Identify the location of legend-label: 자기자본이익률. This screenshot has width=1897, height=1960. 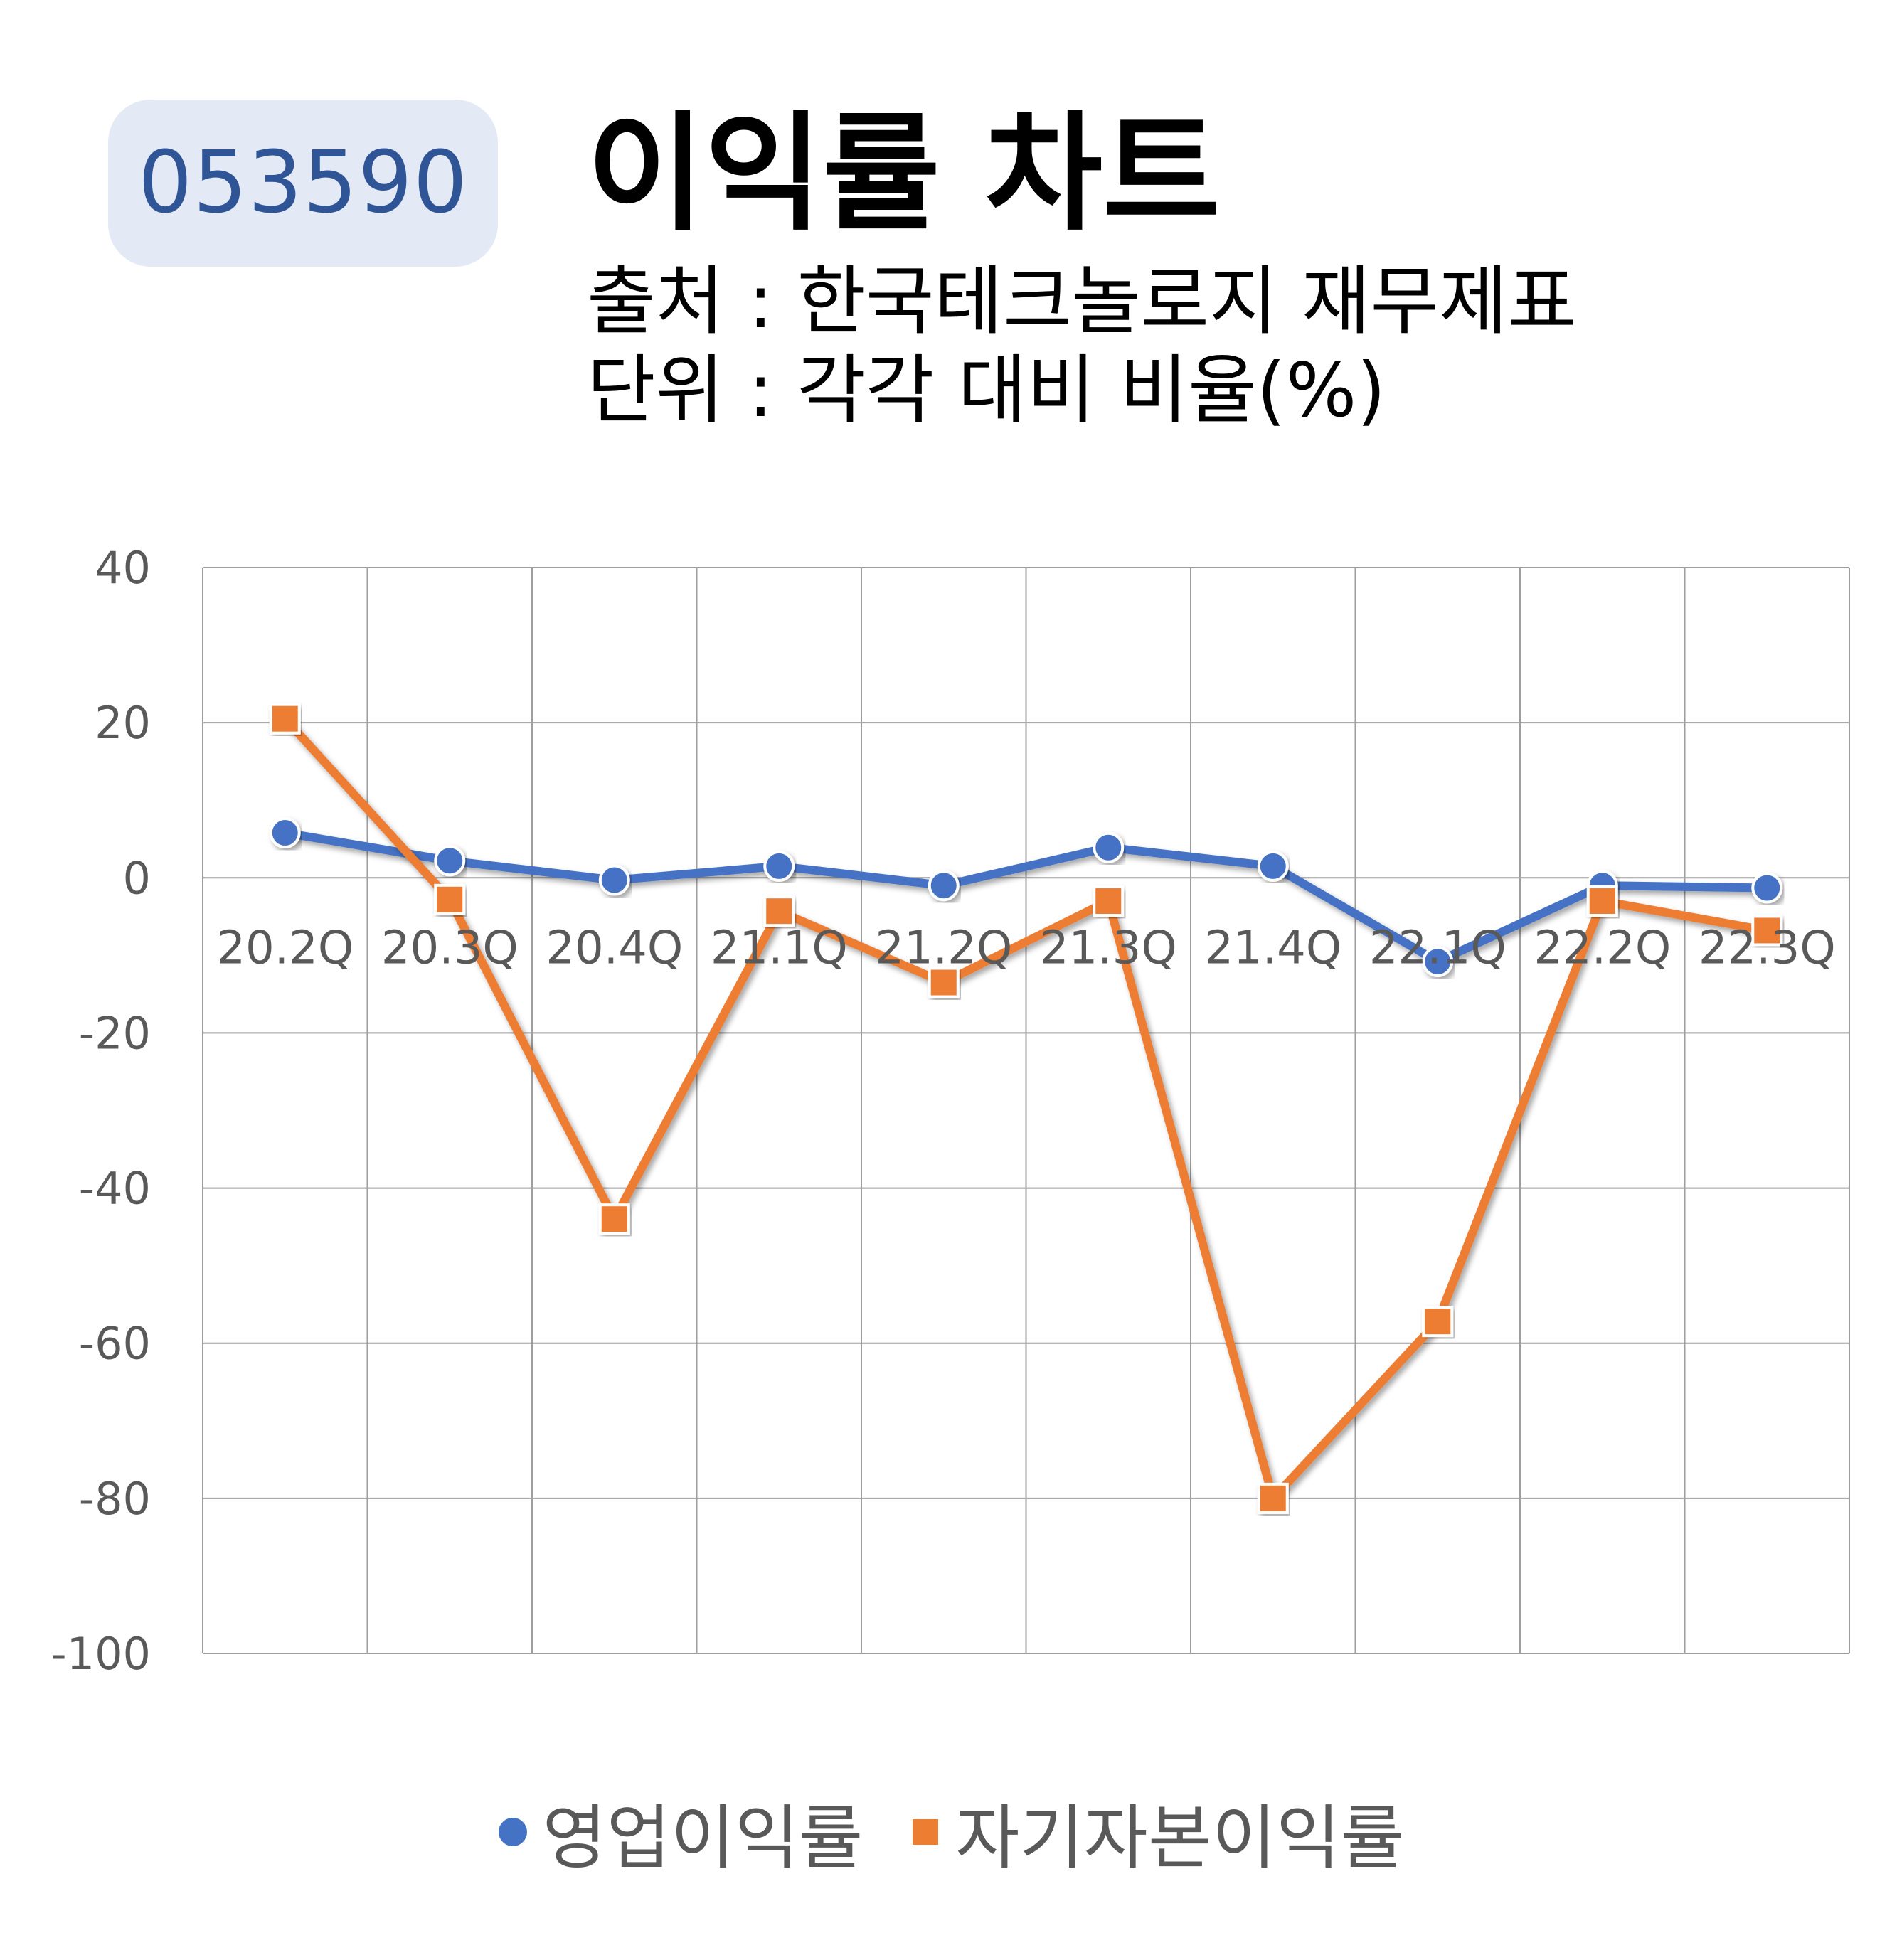
(1180, 1838).